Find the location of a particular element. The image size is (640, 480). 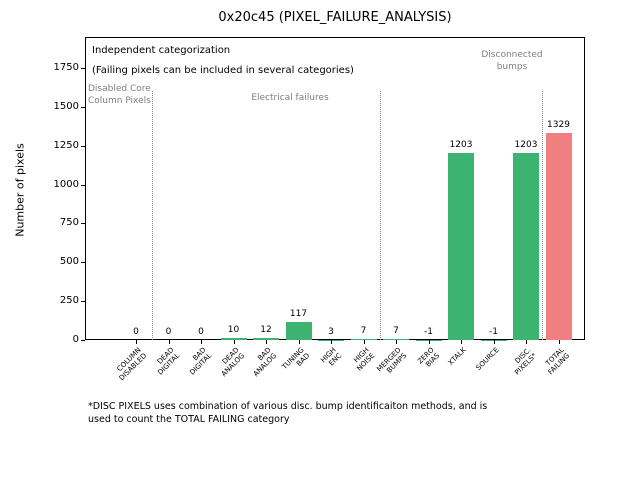

y-tick-label: 1250 is located at coordinates (66, 145).